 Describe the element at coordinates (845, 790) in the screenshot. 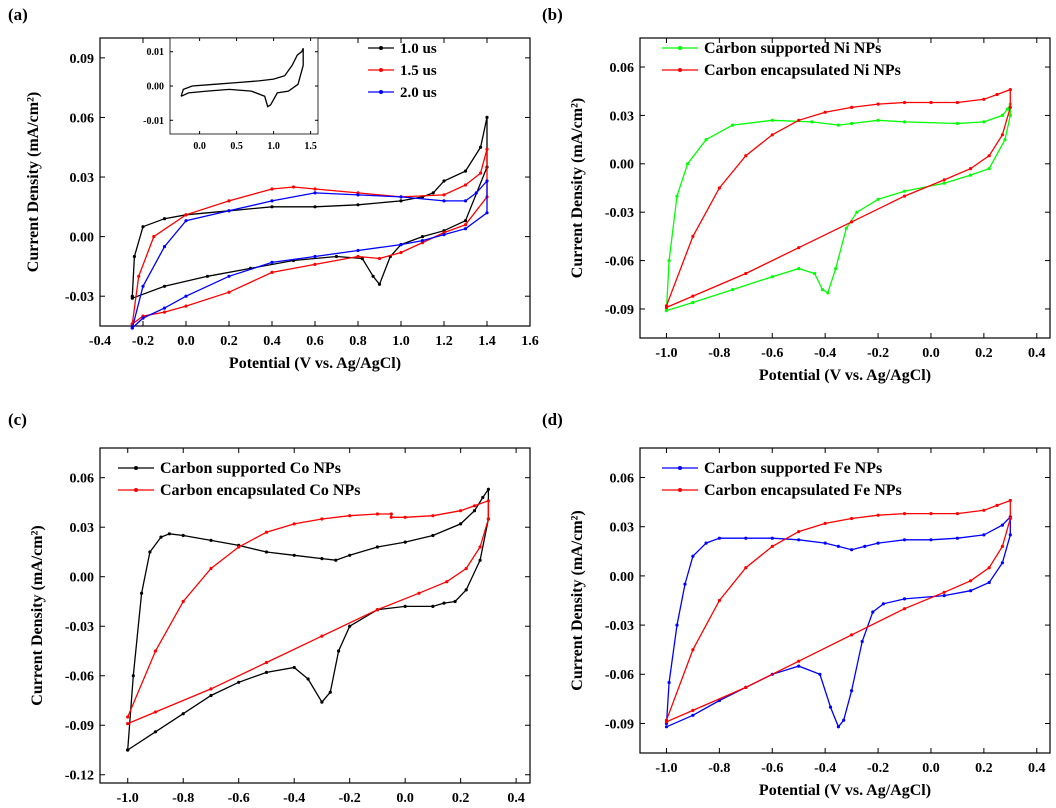

I see `x-axis-label: Potential (V vs. Ag/AgCl)` at that location.